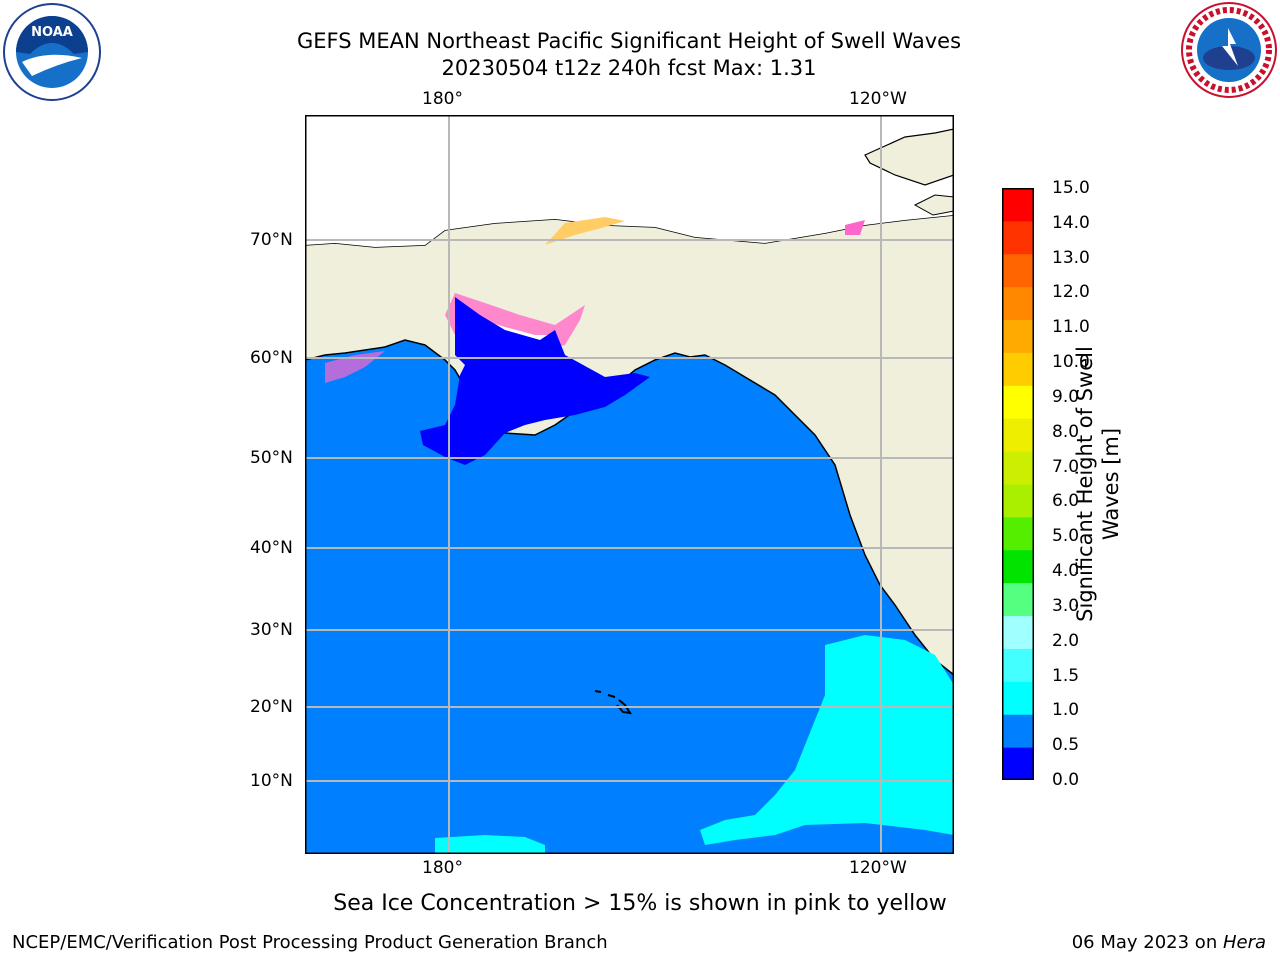 The width and height of the screenshot is (1280, 960). Describe the element at coordinates (629, 181) in the screenshot. I see `arctic-white` at that location.